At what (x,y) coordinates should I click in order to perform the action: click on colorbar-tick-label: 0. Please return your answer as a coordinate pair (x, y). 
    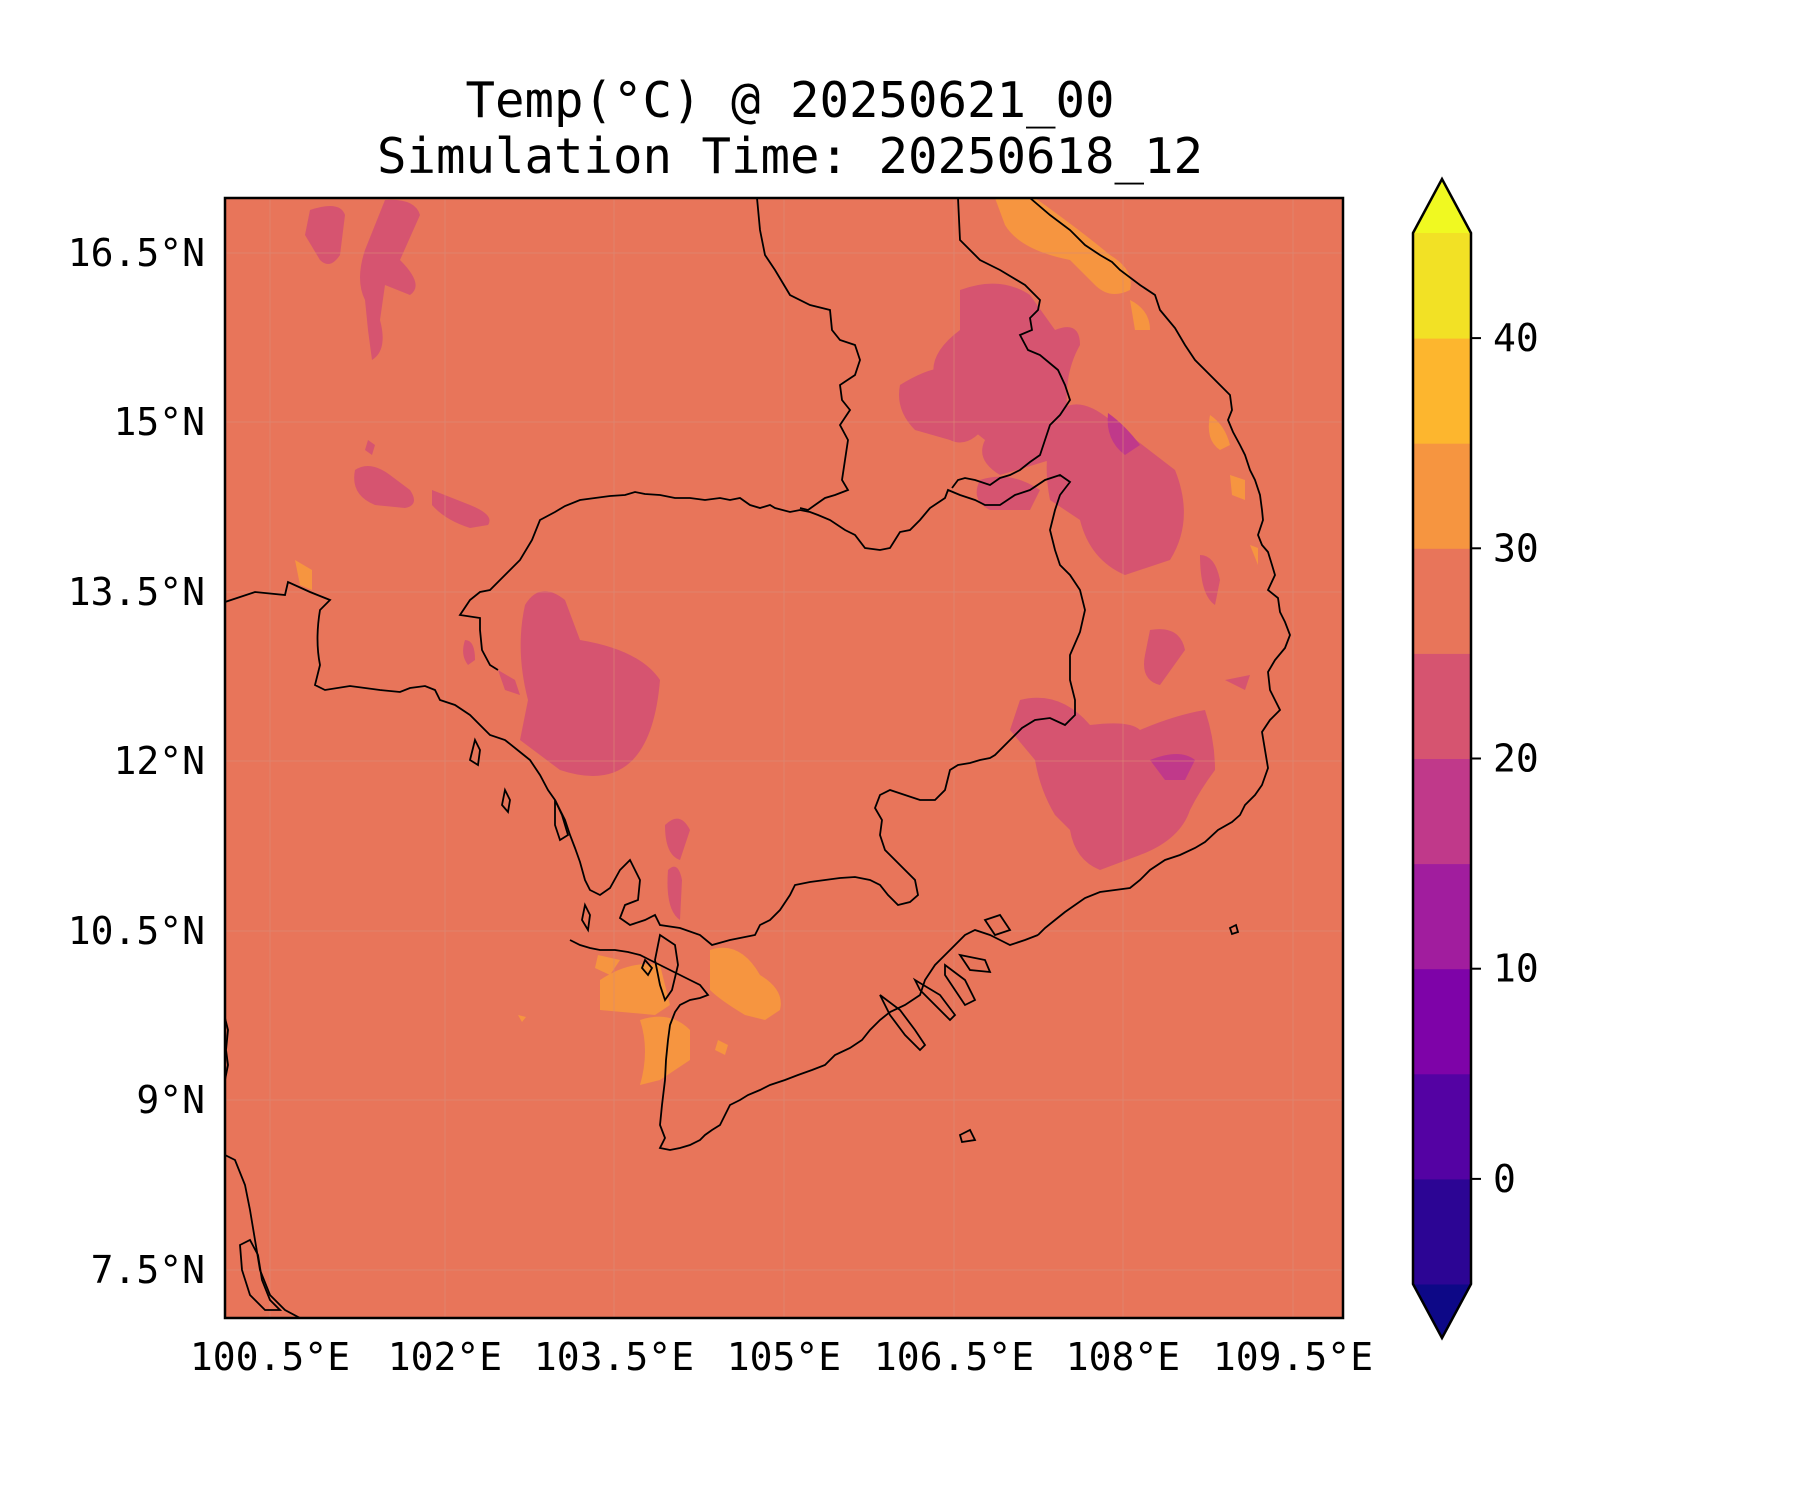
    Looking at the image, I should click on (1504, 1179).